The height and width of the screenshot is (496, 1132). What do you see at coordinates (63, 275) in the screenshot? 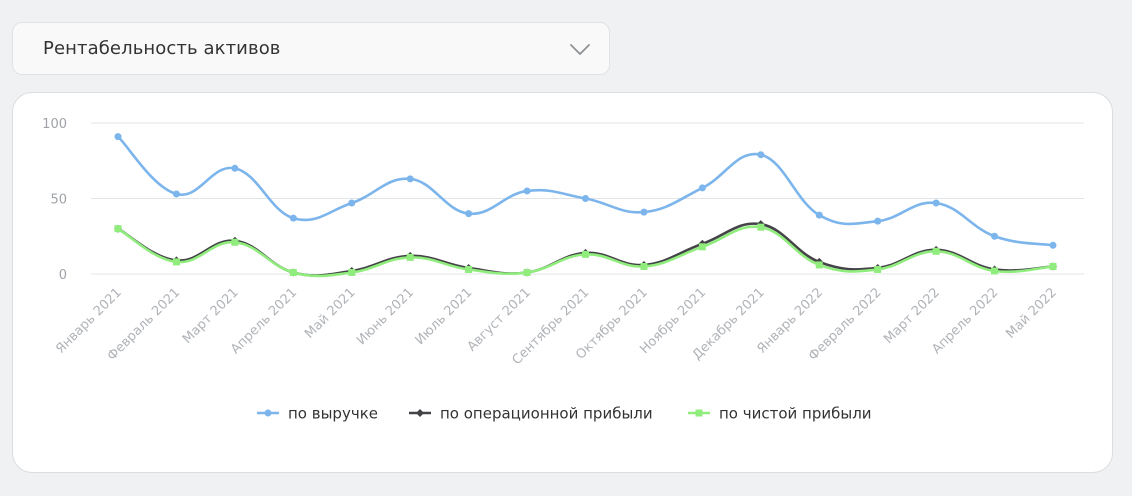
I see `y-tick-label: 0` at bounding box center [63, 275].